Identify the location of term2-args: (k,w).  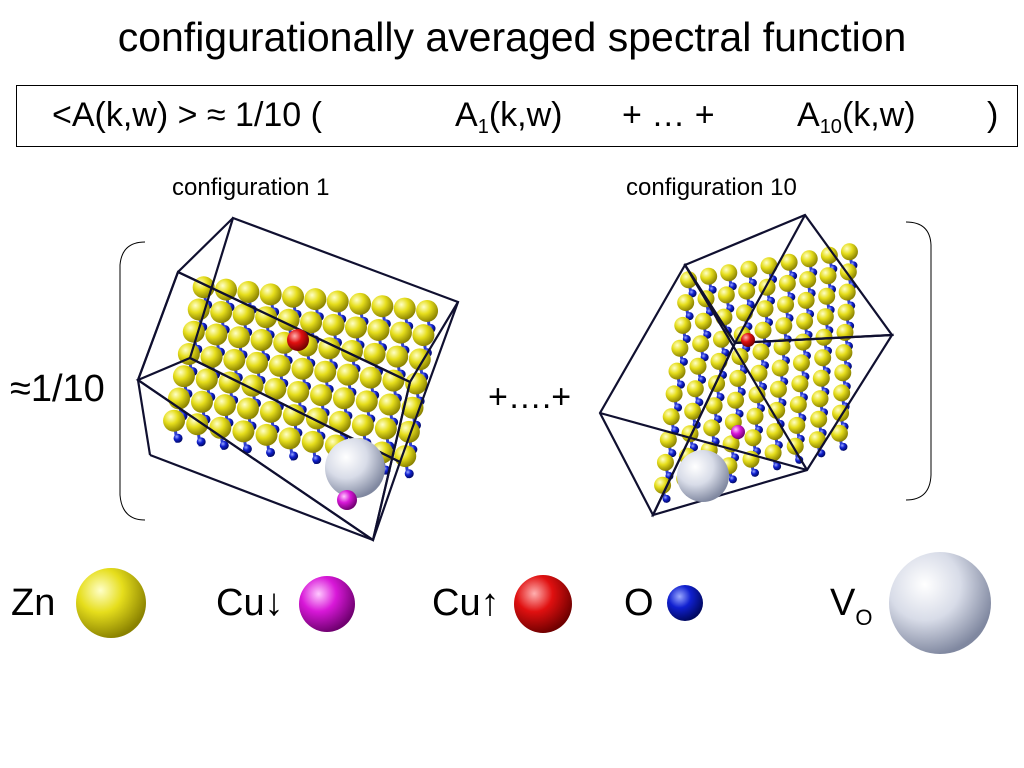
(878, 115).